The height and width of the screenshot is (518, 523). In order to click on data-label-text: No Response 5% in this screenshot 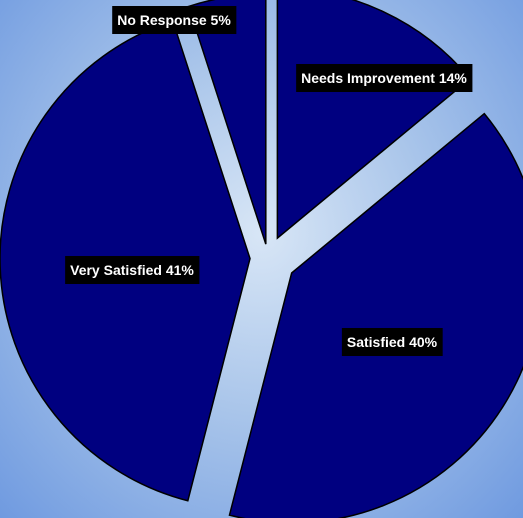, I will do `click(174, 20)`.